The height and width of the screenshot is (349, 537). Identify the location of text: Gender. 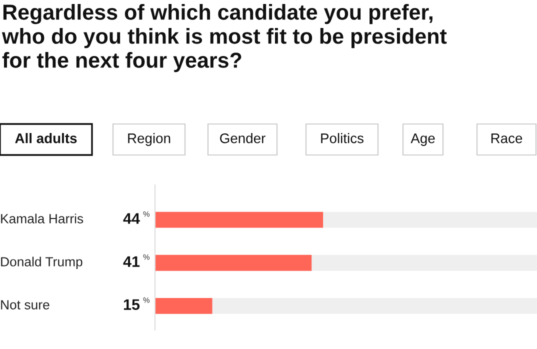
(243, 138).